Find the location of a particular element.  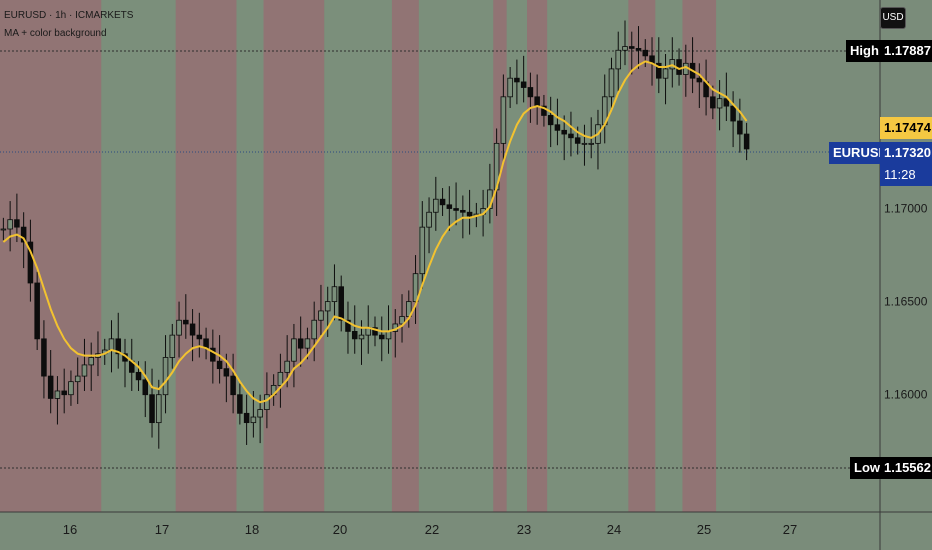

time-tick-label: 24 is located at coordinates (614, 529).